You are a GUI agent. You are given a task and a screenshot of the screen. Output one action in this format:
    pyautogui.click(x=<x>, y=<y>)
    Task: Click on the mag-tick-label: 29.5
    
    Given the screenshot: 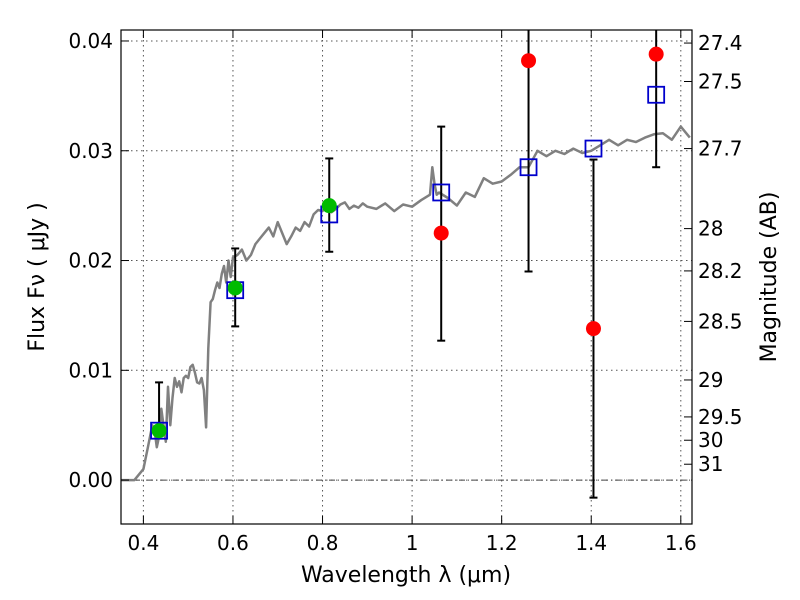 What is the action you would take?
    pyautogui.click(x=720, y=417)
    